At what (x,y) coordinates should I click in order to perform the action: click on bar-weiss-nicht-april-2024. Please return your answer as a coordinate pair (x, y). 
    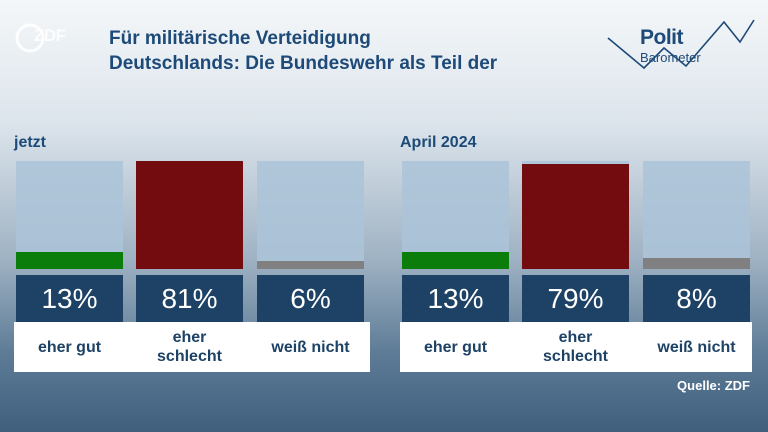
    Looking at the image, I should click on (696, 263).